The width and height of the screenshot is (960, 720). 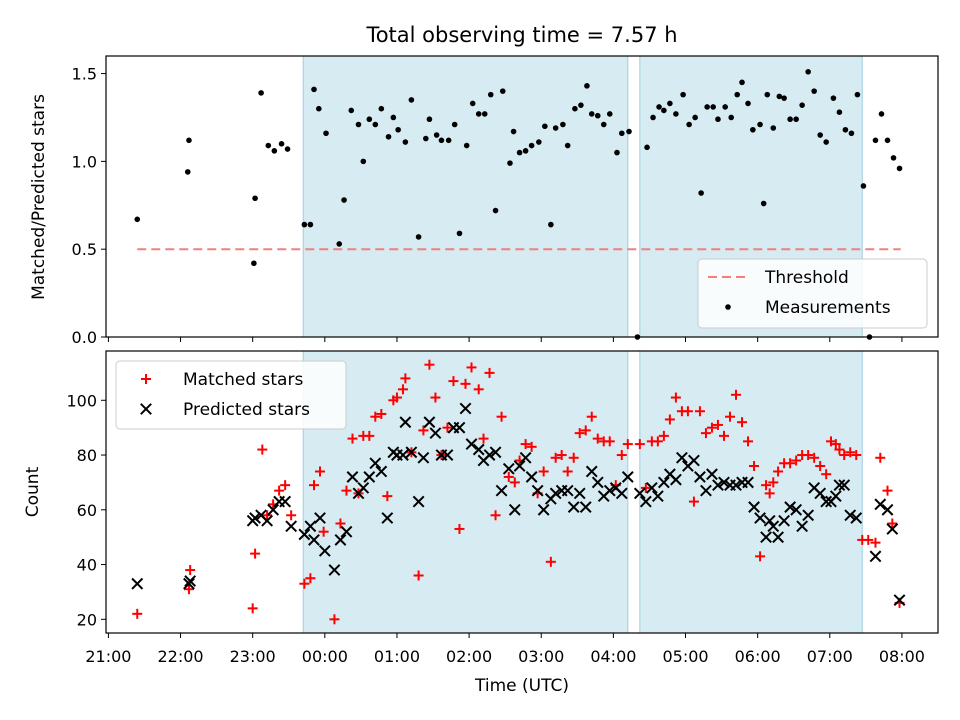 What do you see at coordinates (84, 74) in the screenshot?
I see `y-tick-label: 1.5` at bounding box center [84, 74].